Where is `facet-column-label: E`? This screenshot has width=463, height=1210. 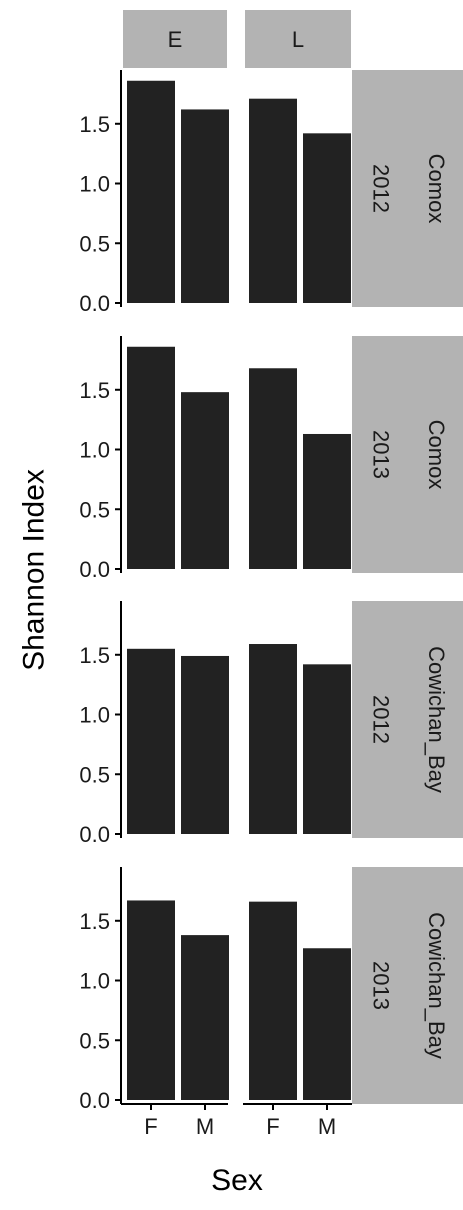
facet-column-label: E is located at coordinates (175, 39).